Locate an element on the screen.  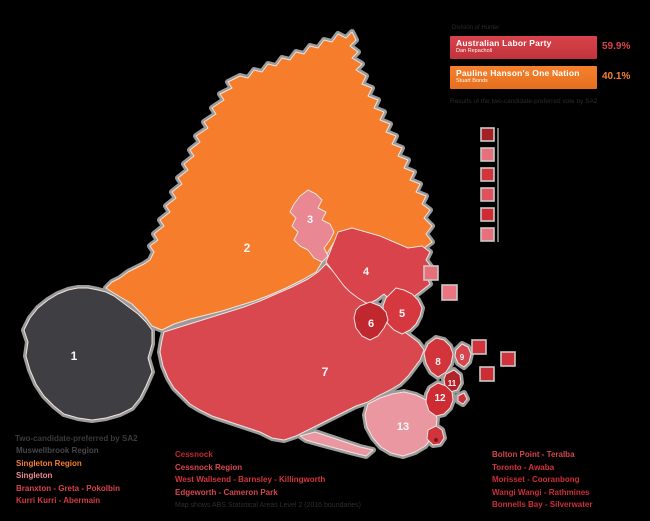
legend-area-name: Cessnock is located at coordinates (194, 454).